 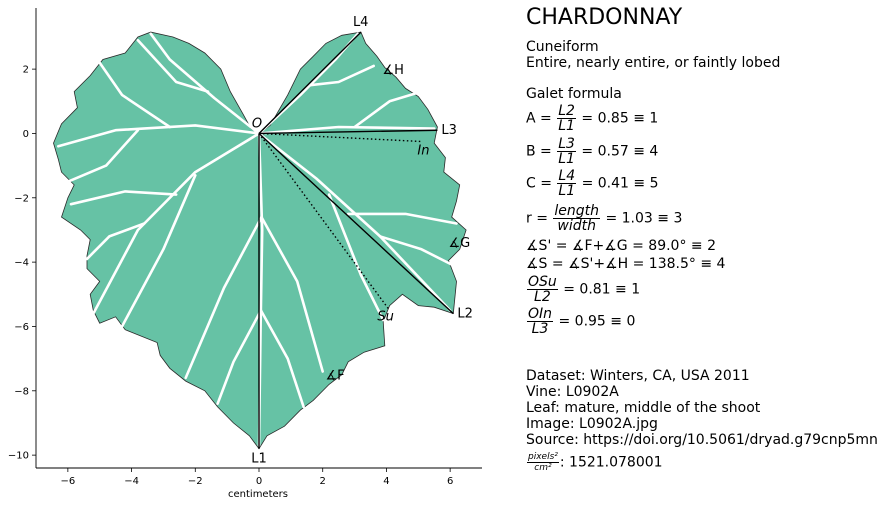 I want to click on ratio-osu-den: L2, so click(x=542, y=297).